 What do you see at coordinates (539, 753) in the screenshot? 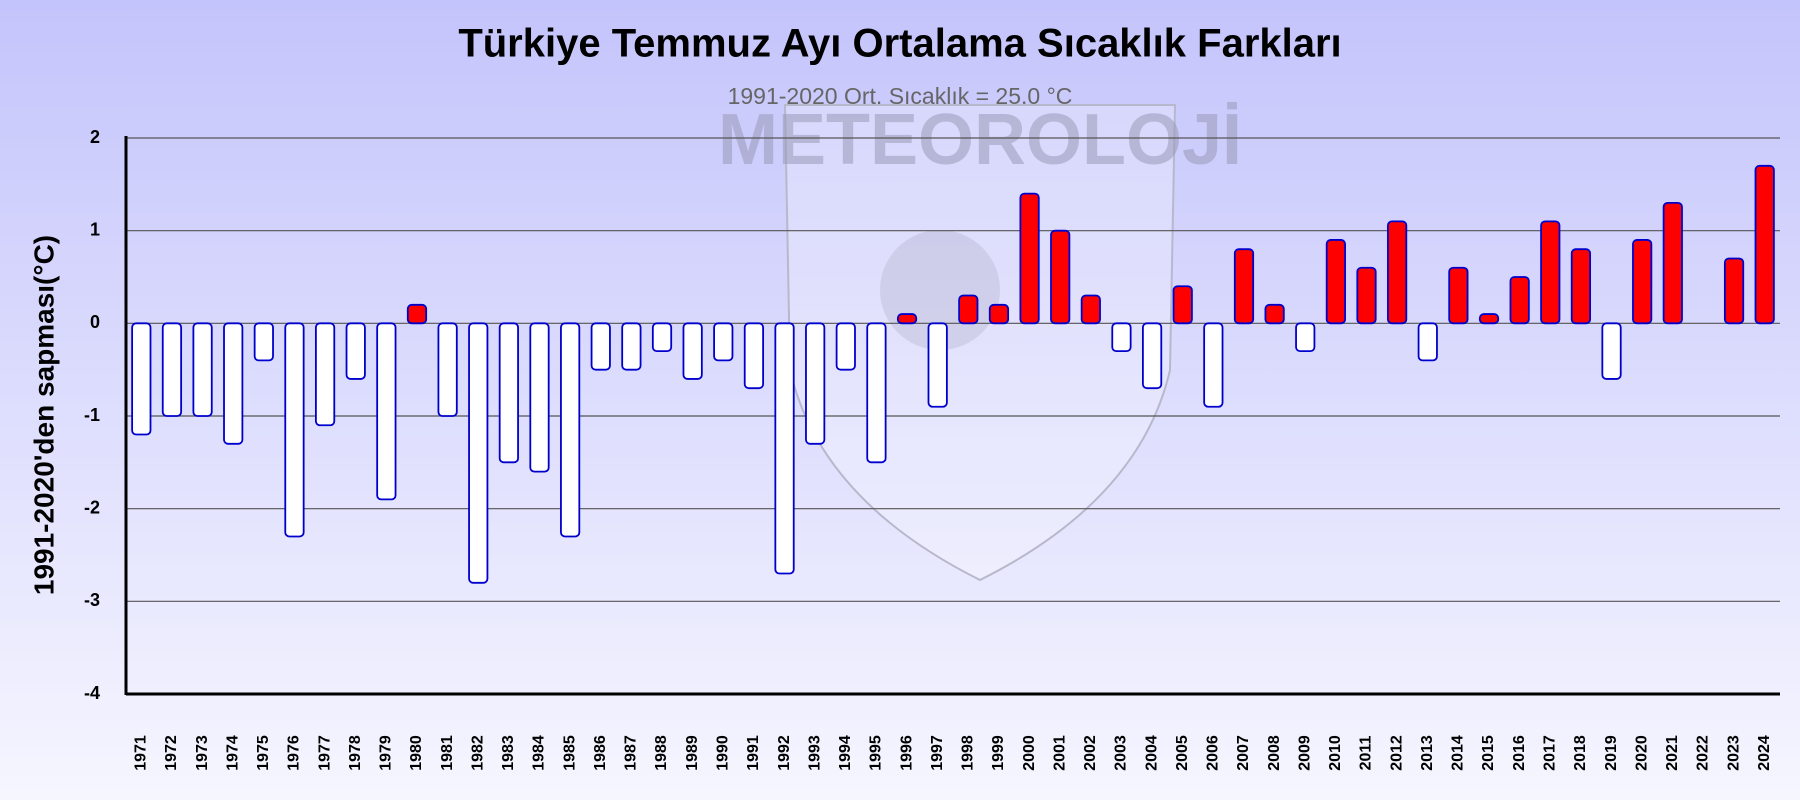
I see `x-tick-label: 1984` at bounding box center [539, 753].